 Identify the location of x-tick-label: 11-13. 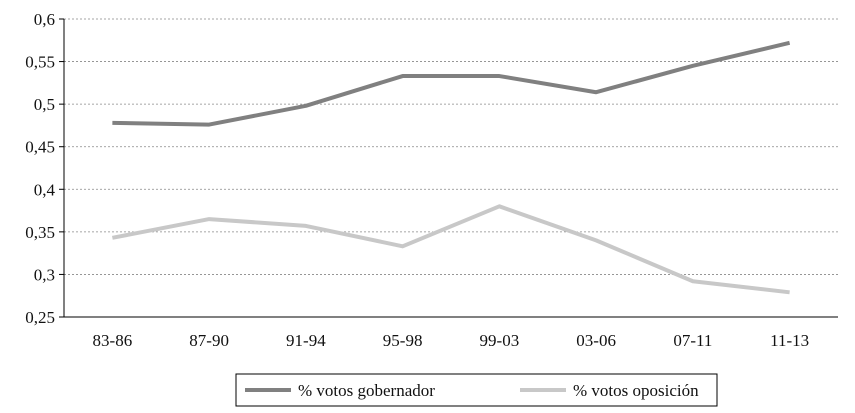
(789, 340).